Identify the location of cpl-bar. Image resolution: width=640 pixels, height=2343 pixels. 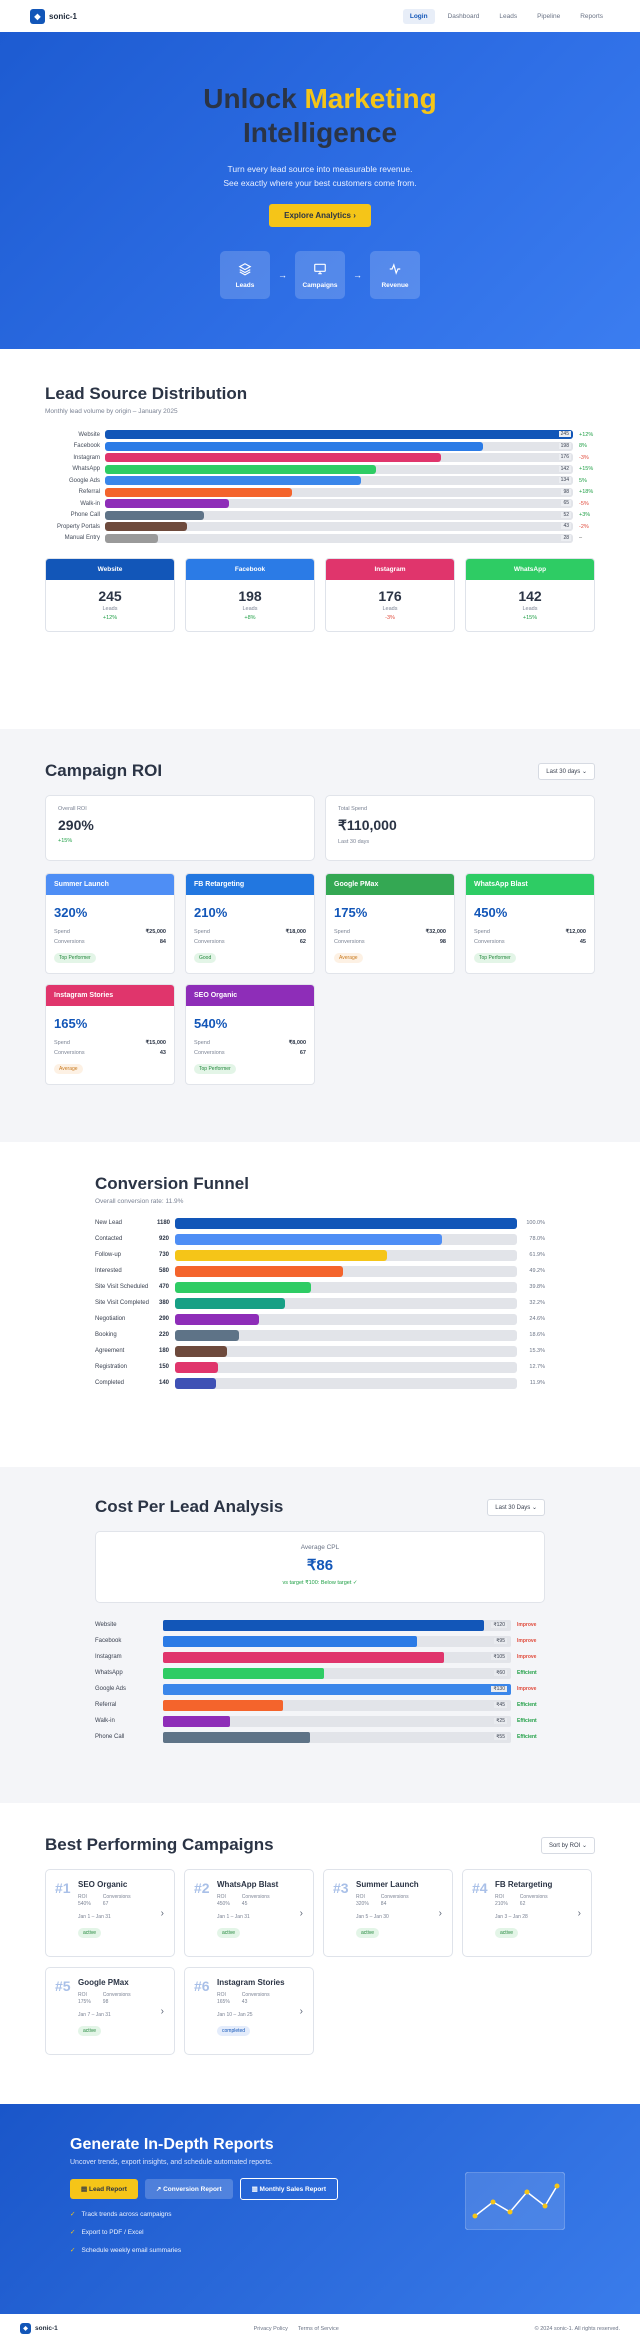
(324, 1625).